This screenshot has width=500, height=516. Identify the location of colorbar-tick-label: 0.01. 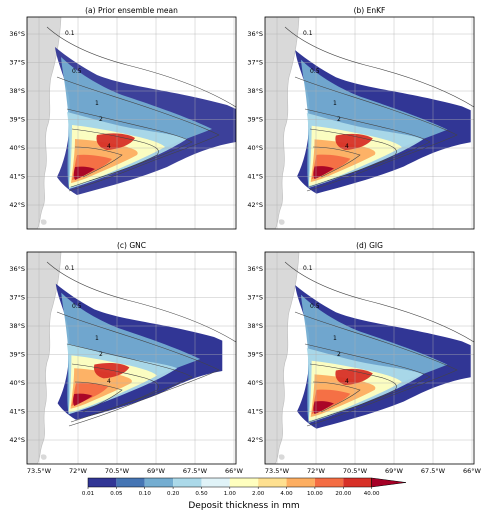
(88, 494).